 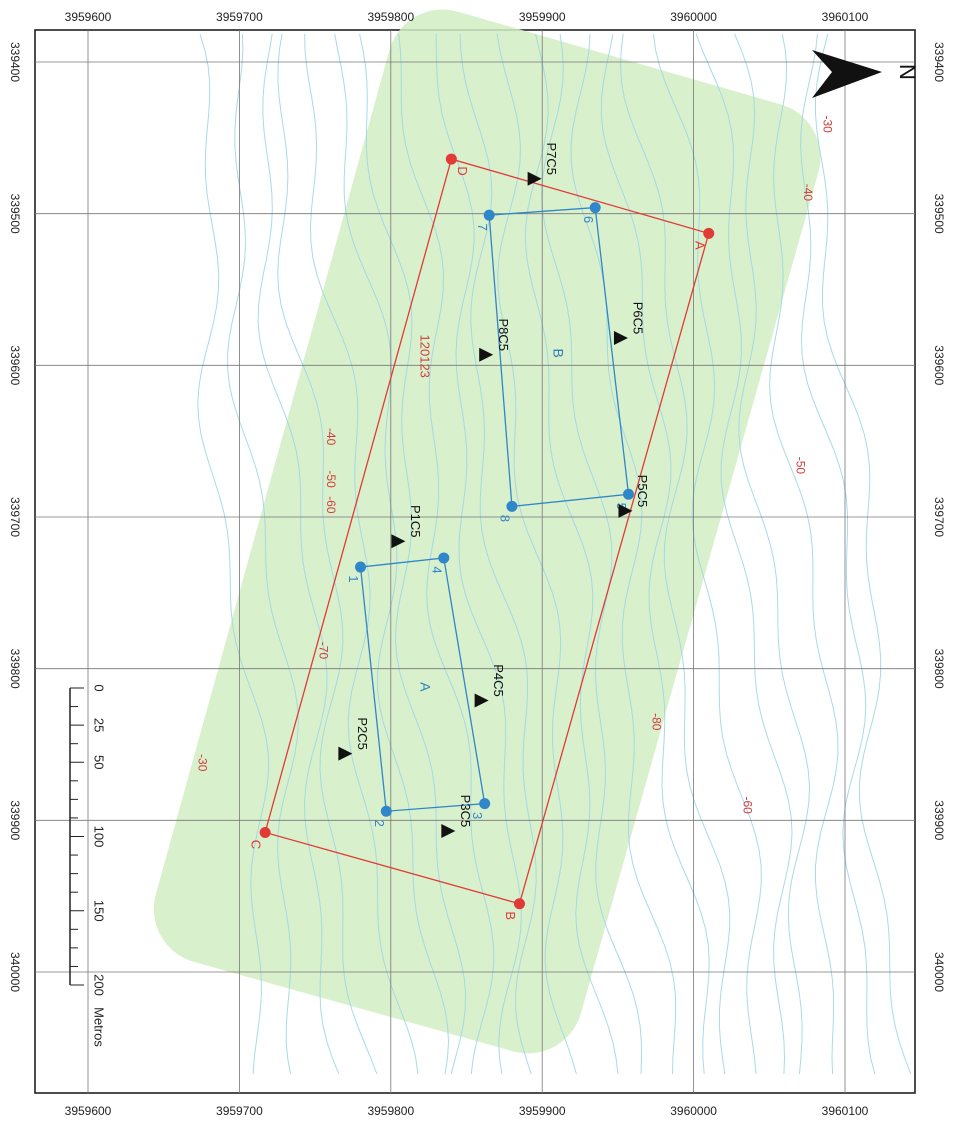 I want to click on north-label: N, so click(x=907, y=72).